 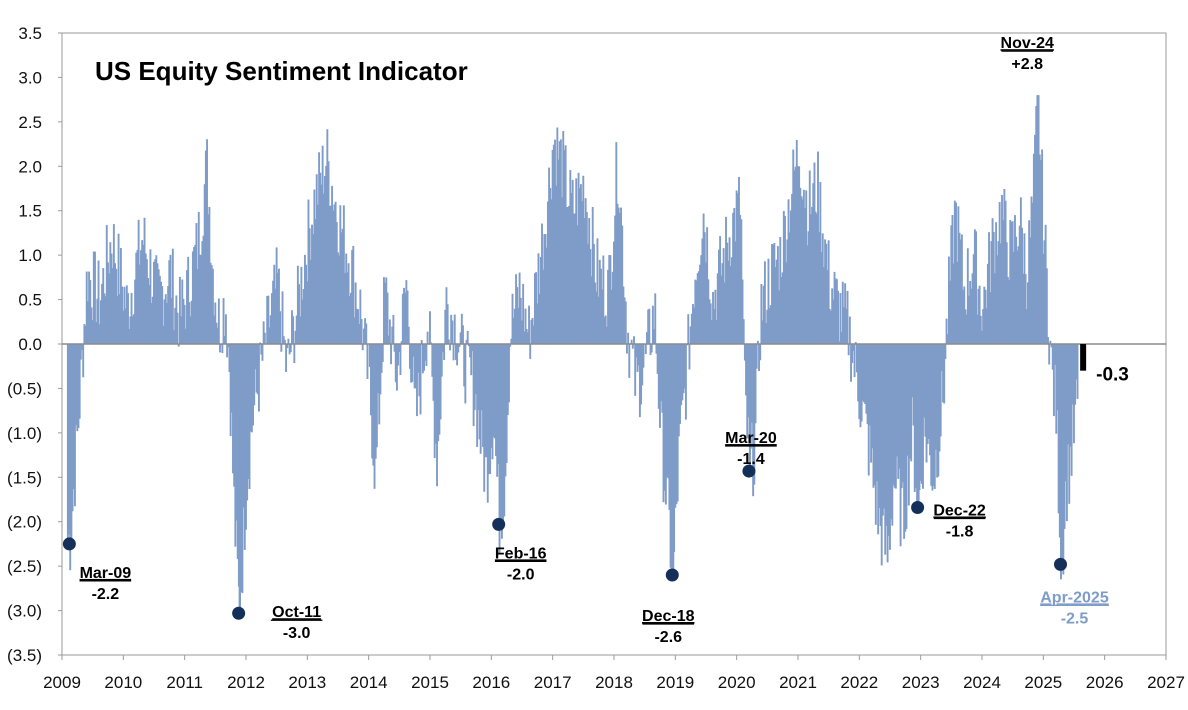 I want to click on annotation-value-mar-20: -1.4, so click(x=751, y=459).